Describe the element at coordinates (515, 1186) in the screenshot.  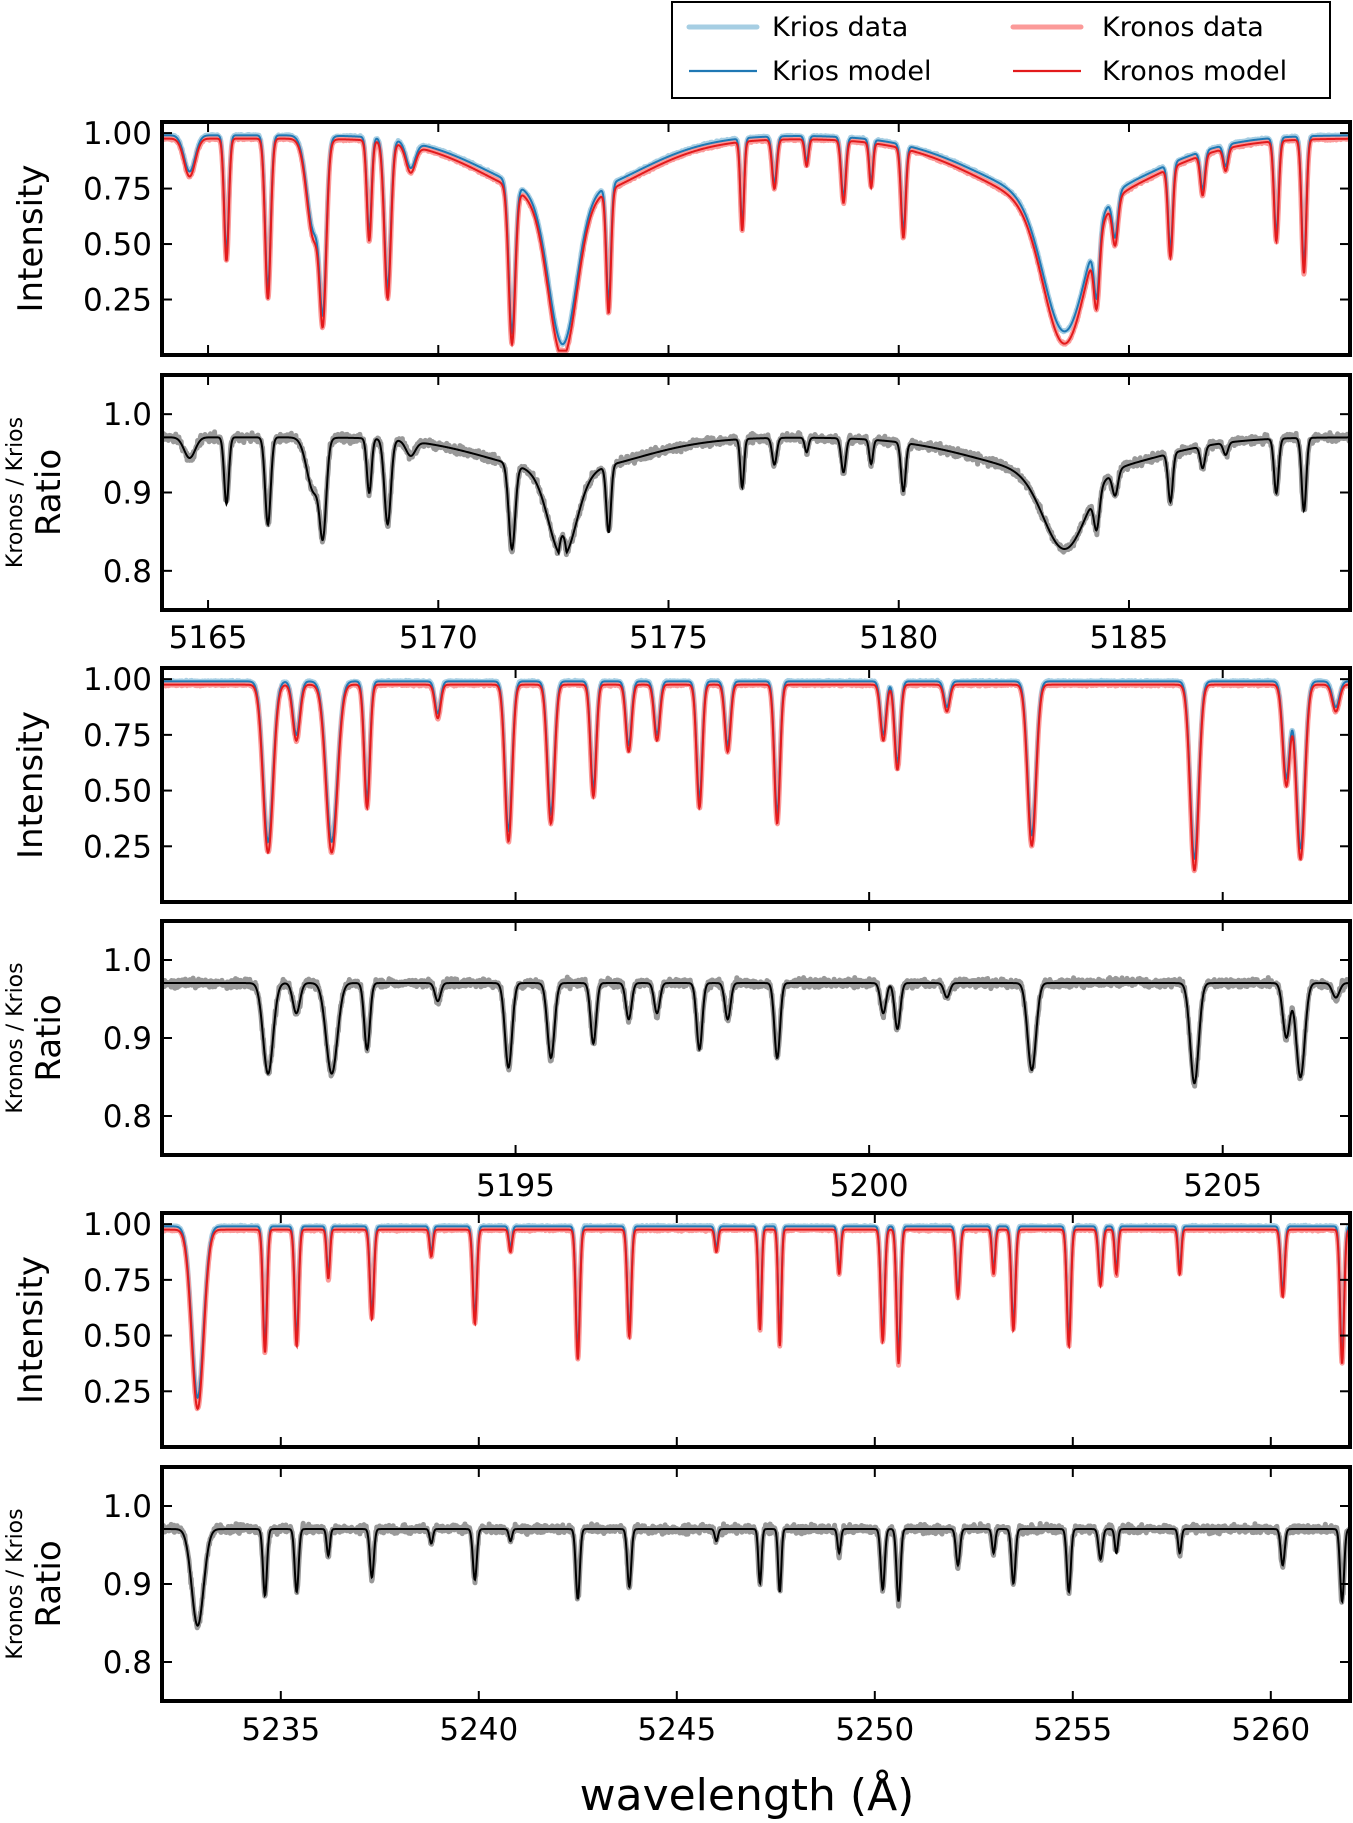
I see `x-tick-label: 5195` at that location.